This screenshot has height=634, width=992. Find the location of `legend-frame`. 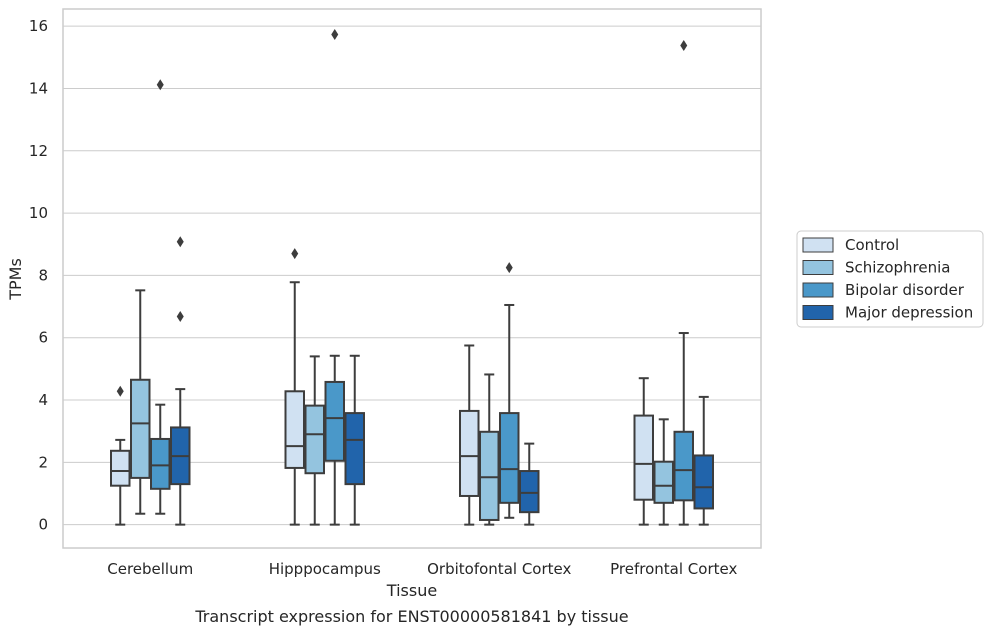

legend-frame is located at coordinates (890, 279).